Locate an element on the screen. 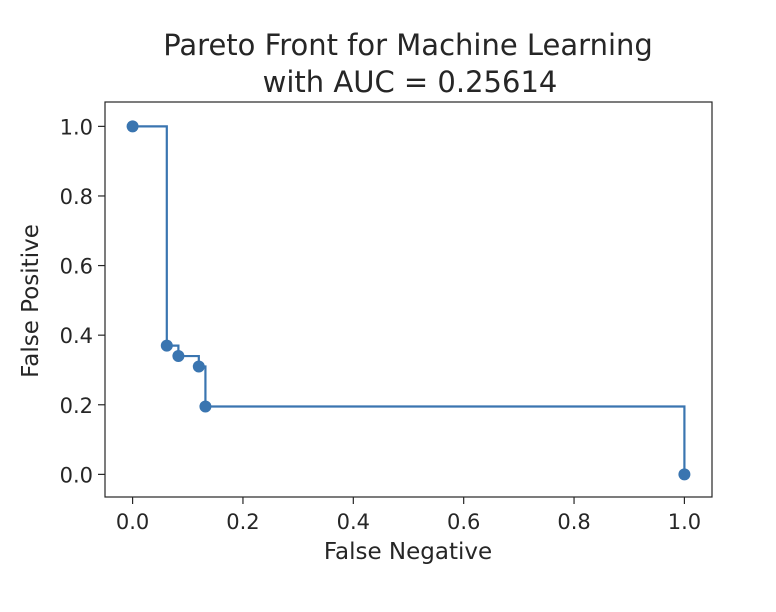 This screenshot has width=776, height=612. y-axis-label: False Positive is located at coordinates (31, 301).